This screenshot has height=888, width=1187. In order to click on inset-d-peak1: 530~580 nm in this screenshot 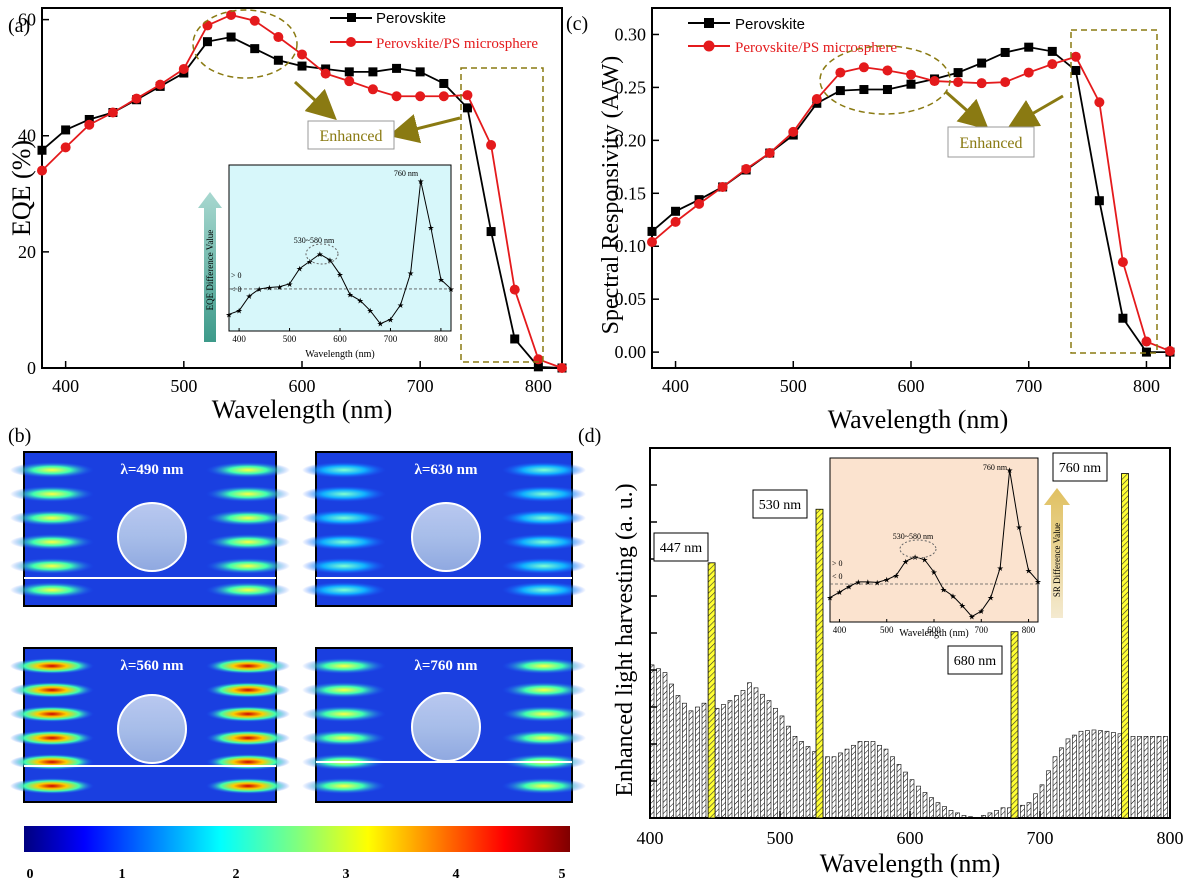, I will do `click(913, 536)`.